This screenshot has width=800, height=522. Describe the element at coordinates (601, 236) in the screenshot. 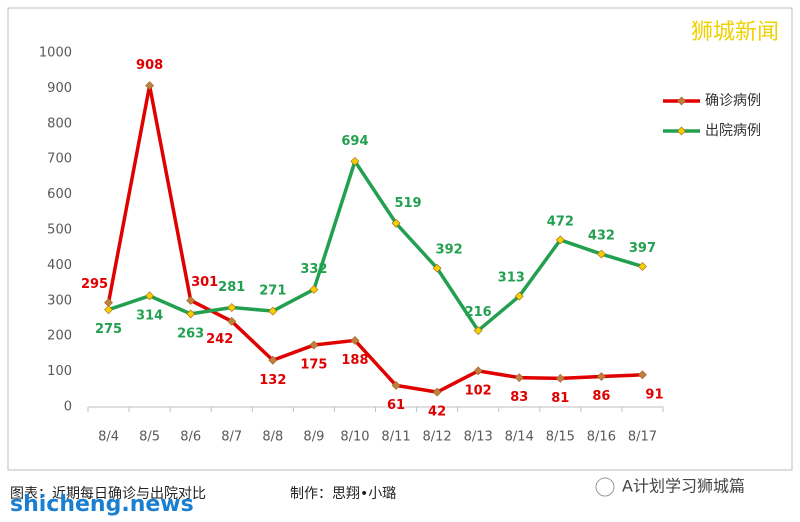

I see `data-label: 432` at that location.